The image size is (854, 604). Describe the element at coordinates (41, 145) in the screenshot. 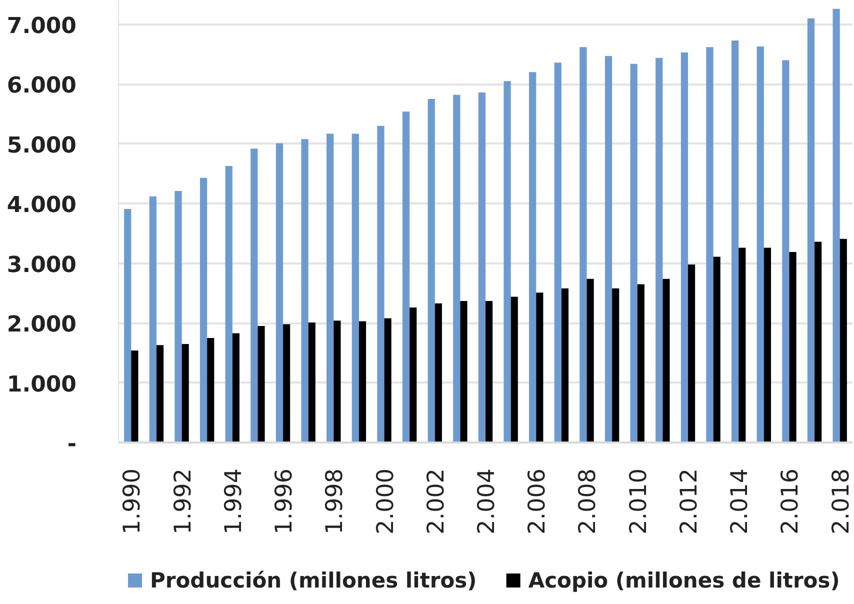

I see `y-tick-label: 5.000` at that location.